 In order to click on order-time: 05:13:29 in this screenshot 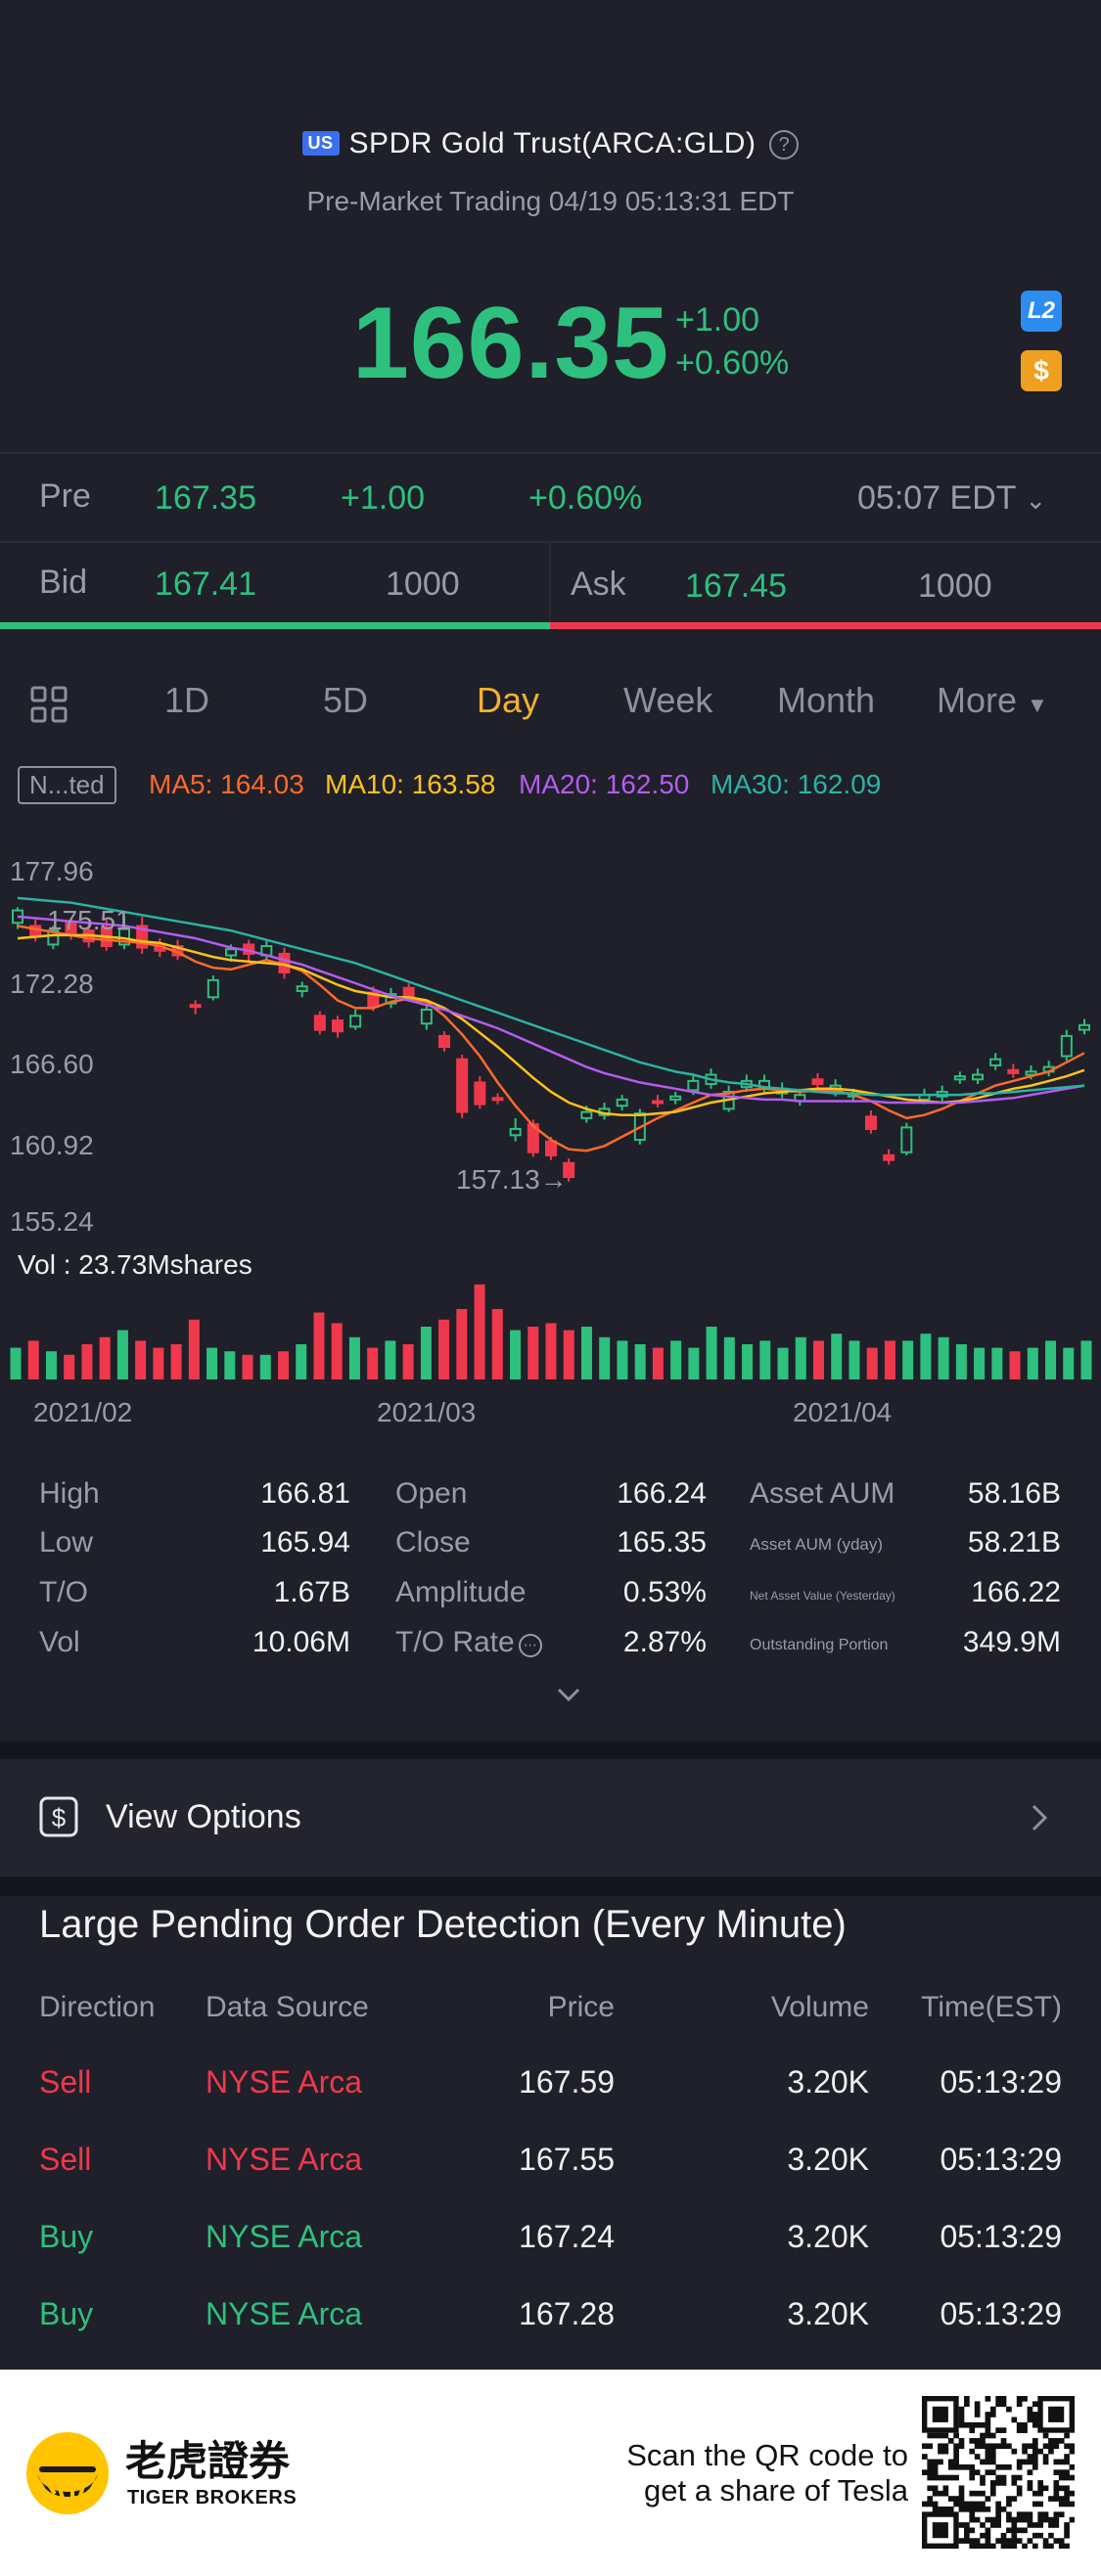, I will do `click(1001, 2236)`.